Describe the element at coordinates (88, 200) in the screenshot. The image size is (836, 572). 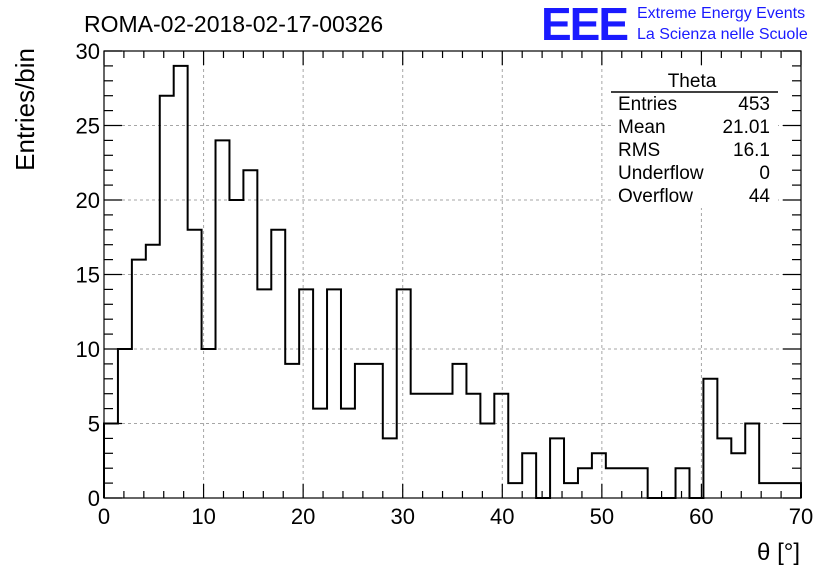
I see `y-tick-label: 20` at that location.